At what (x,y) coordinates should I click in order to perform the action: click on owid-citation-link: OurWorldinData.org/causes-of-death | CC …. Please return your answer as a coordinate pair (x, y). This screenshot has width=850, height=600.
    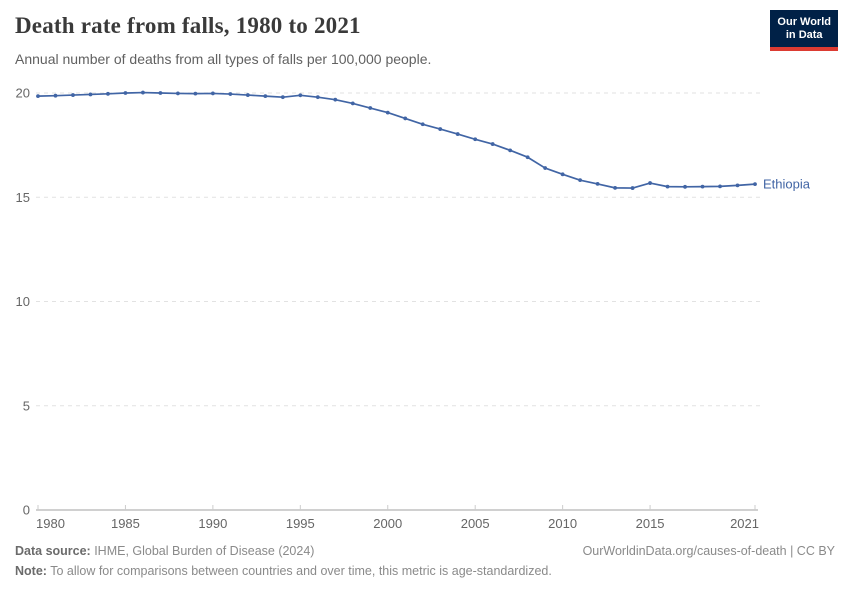
    Looking at the image, I should click on (708, 551).